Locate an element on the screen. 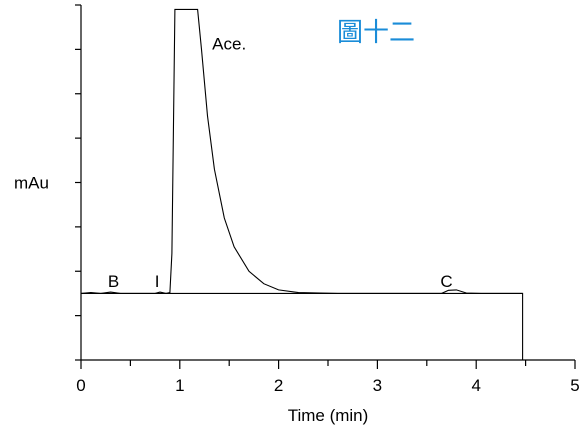 This screenshot has height=430, width=587. x-axis-label: Time (min) is located at coordinates (328, 415).